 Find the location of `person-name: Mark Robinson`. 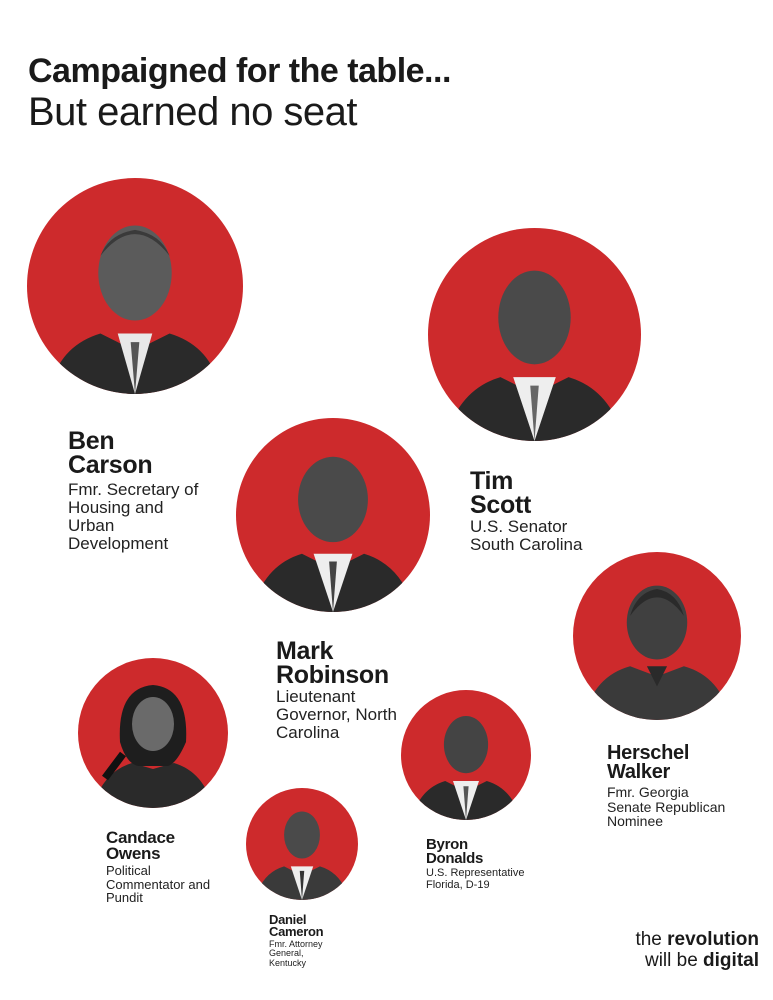

person-name: Mark Robinson is located at coordinates (332, 663).